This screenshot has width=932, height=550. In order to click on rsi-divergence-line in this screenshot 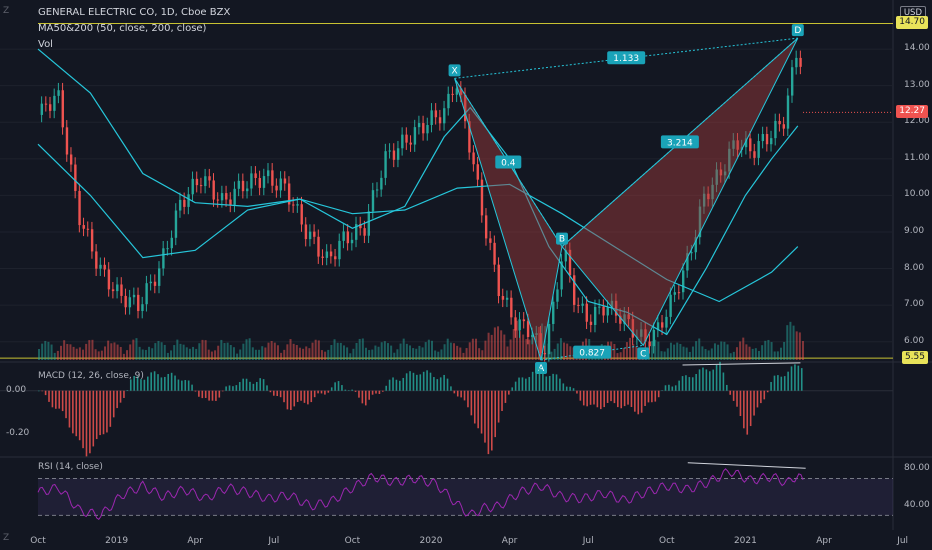, I will do `click(746, 465)`.